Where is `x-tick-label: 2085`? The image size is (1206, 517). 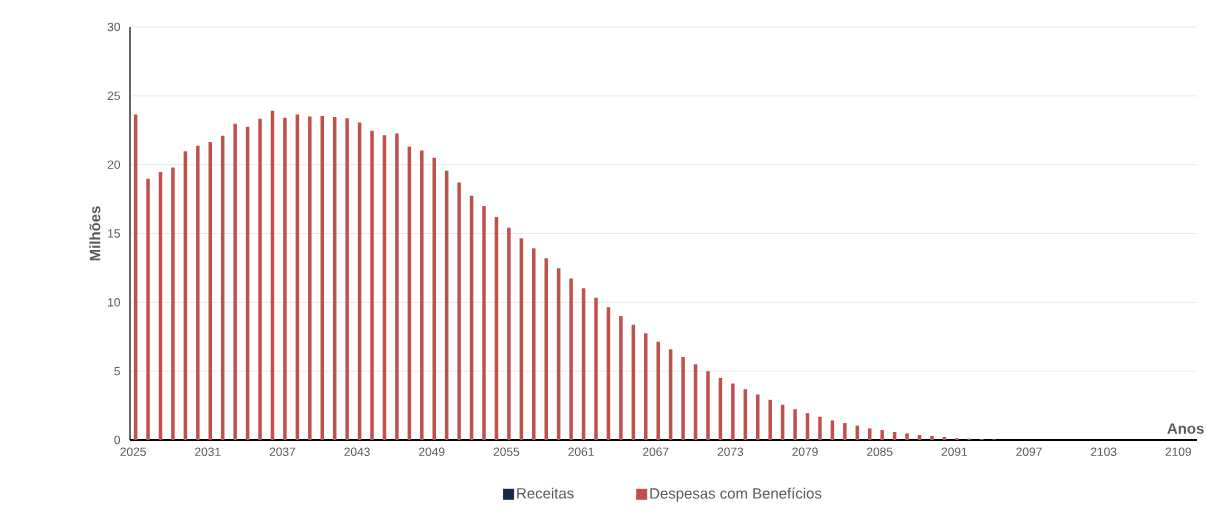 x-tick-label: 2085 is located at coordinates (879, 451).